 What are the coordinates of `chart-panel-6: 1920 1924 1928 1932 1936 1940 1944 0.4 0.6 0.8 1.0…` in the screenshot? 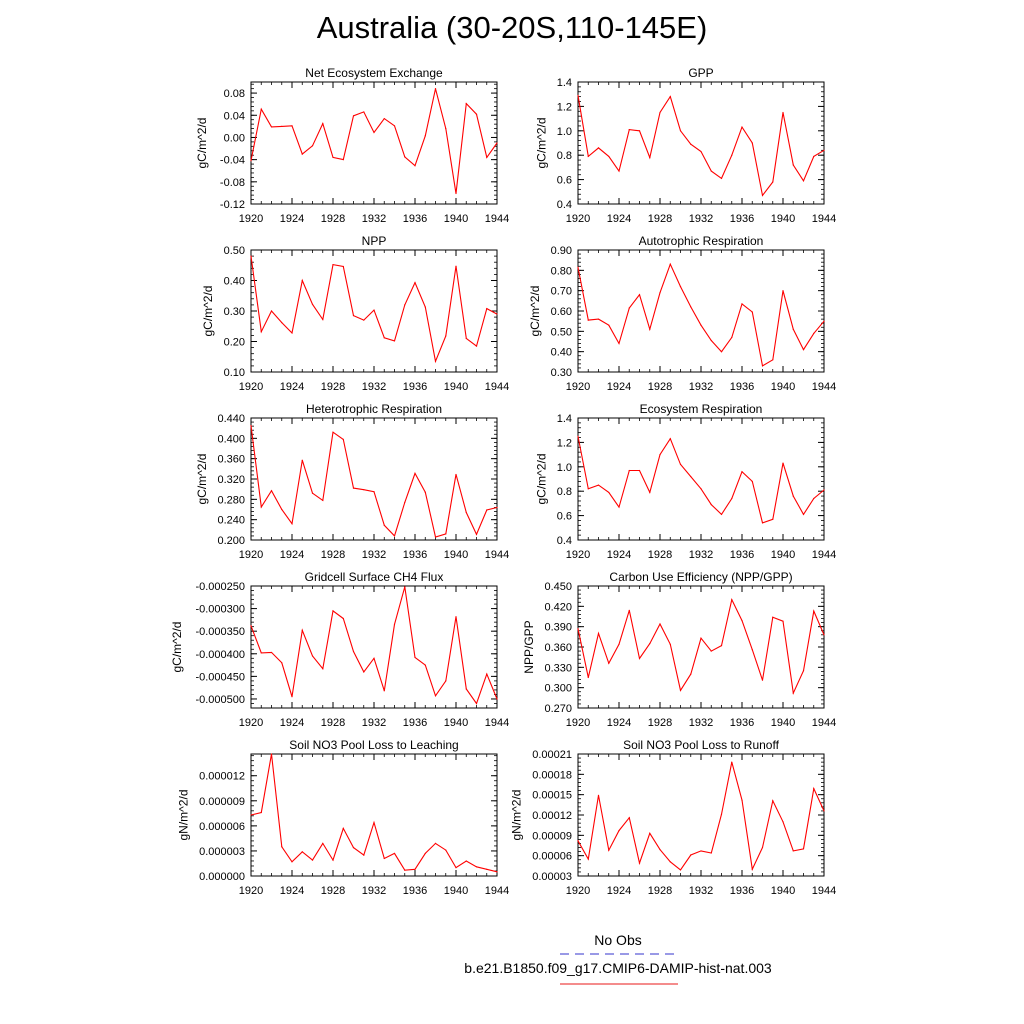 It's located at (685, 481).